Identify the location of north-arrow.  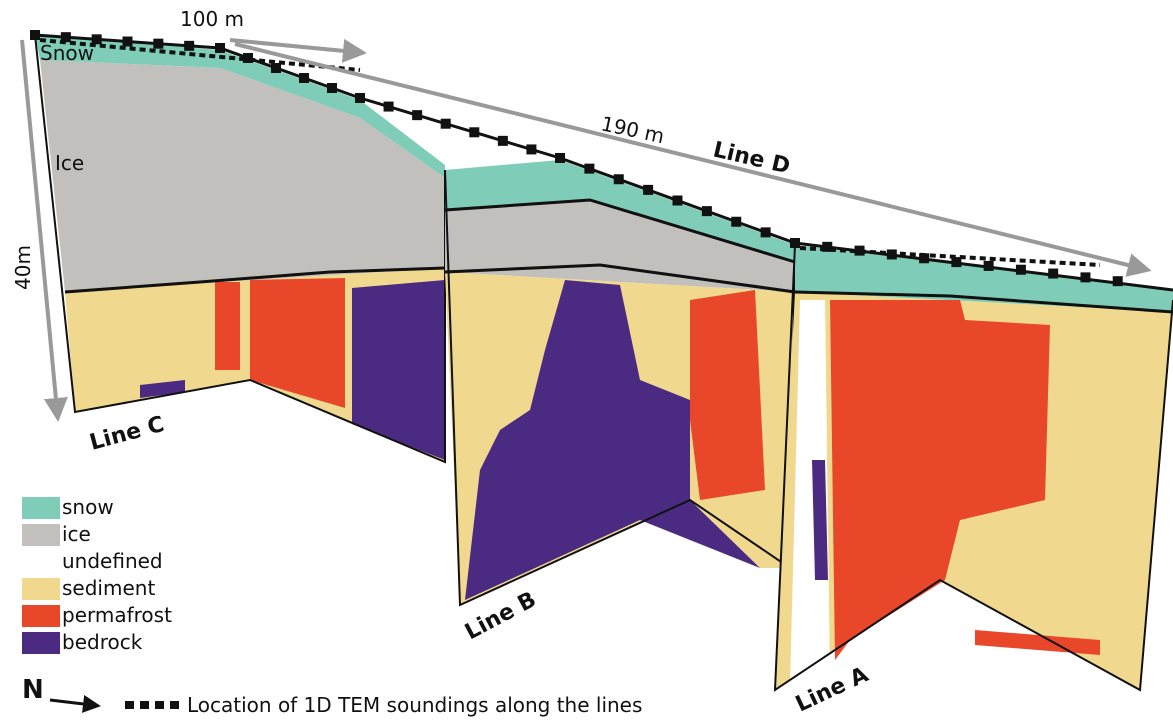
(75, 703).